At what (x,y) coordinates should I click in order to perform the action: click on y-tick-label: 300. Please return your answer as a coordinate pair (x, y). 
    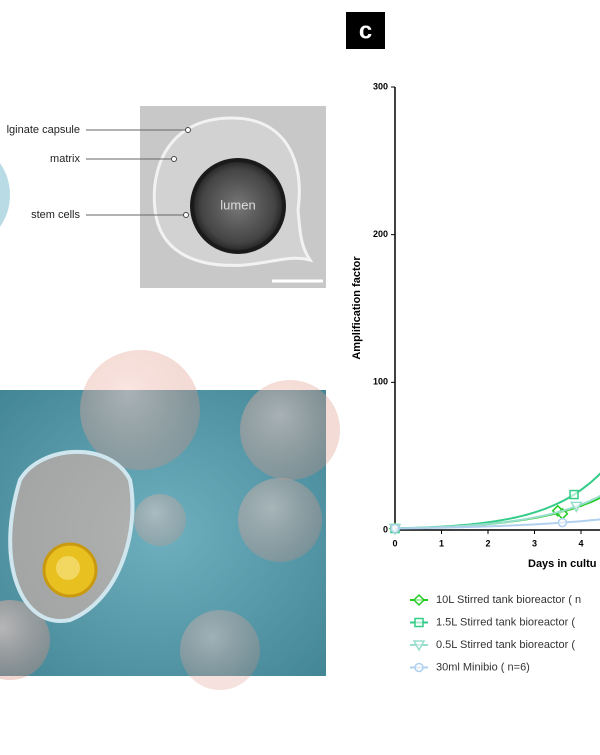
    Looking at the image, I should click on (380, 86).